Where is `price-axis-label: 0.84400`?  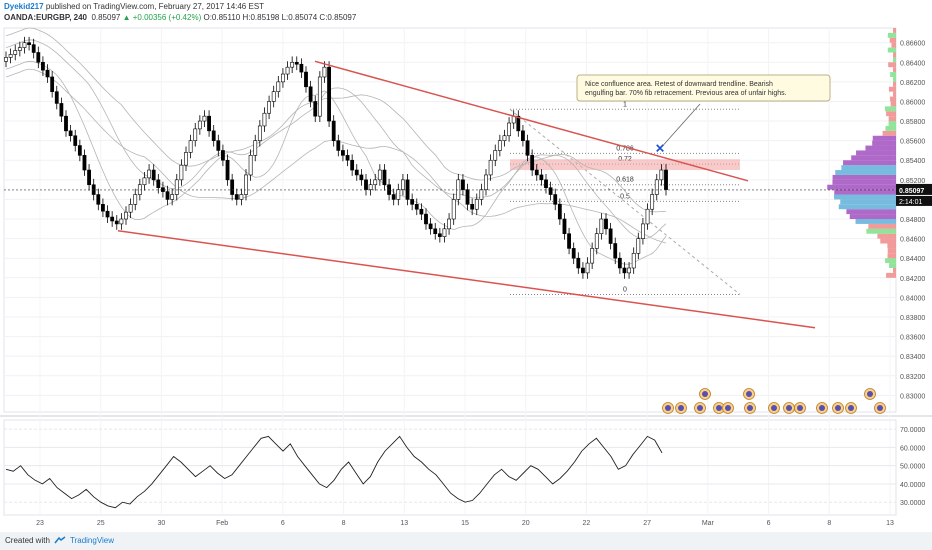 price-axis-label: 0.84400 is located at coordinates (912, 259).